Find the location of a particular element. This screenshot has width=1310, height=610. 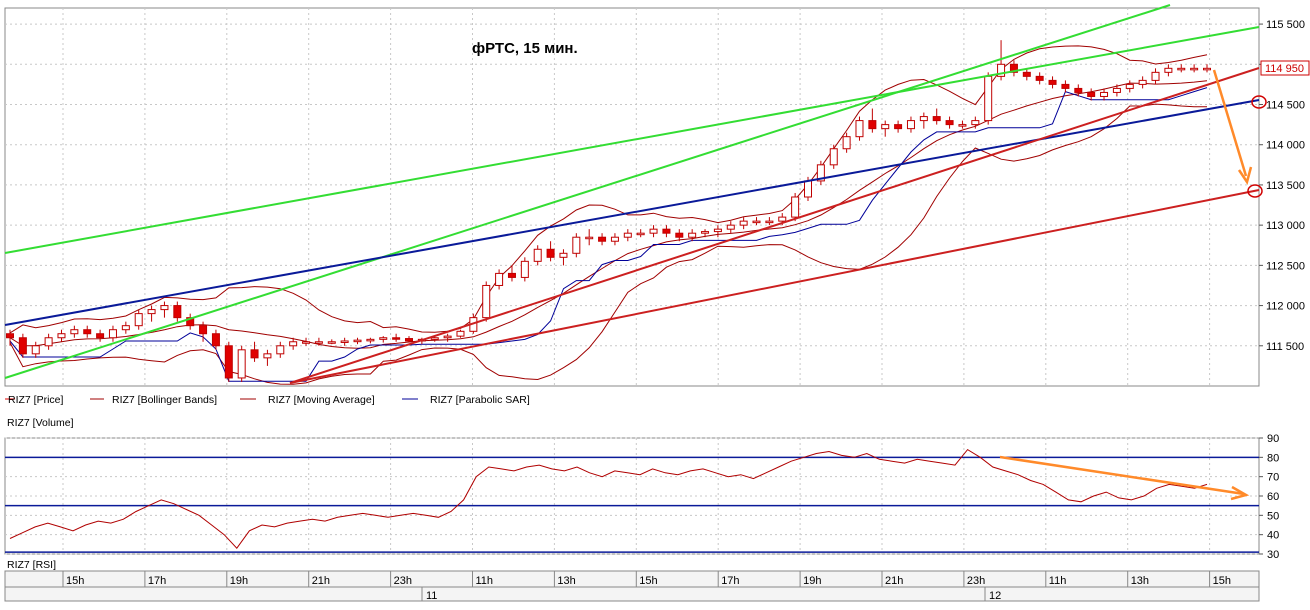

rsi-y-tick-label: 40 is located at coordinates (1273, 536).